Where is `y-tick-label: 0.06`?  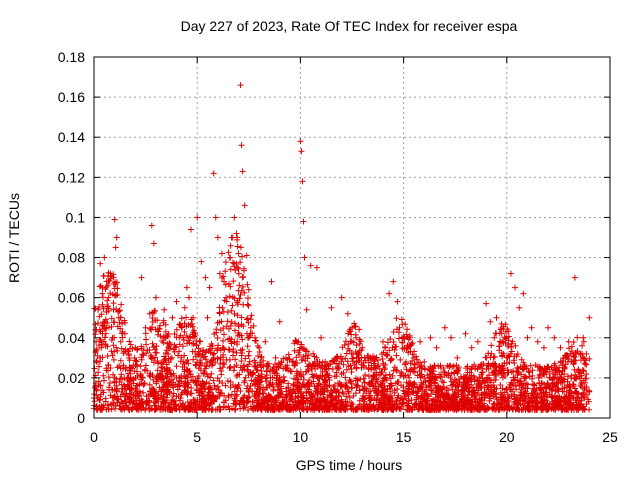 y-tick-label: 0.06 is located at coordinates (71, 298).